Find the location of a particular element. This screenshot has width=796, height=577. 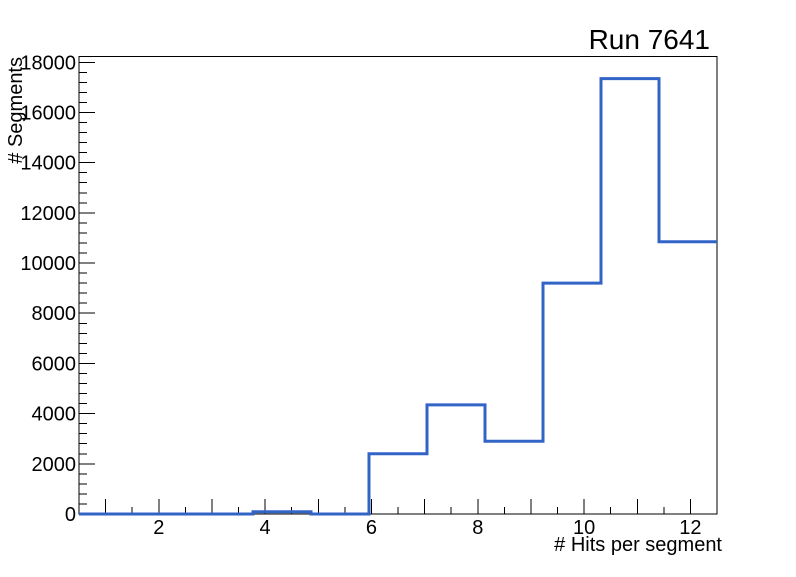

x-tick-label: 12 is located at coordinates (690, 528).